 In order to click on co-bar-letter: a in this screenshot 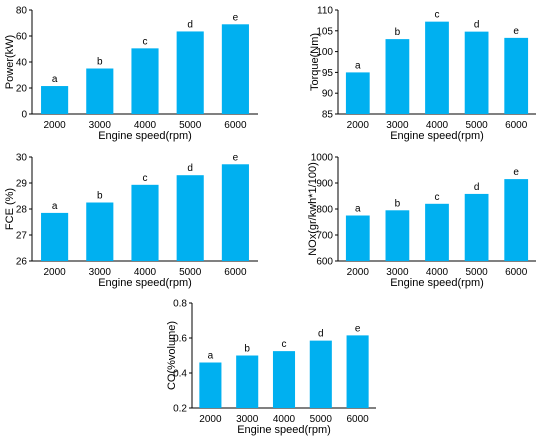, I will do `click(211, 356)`.